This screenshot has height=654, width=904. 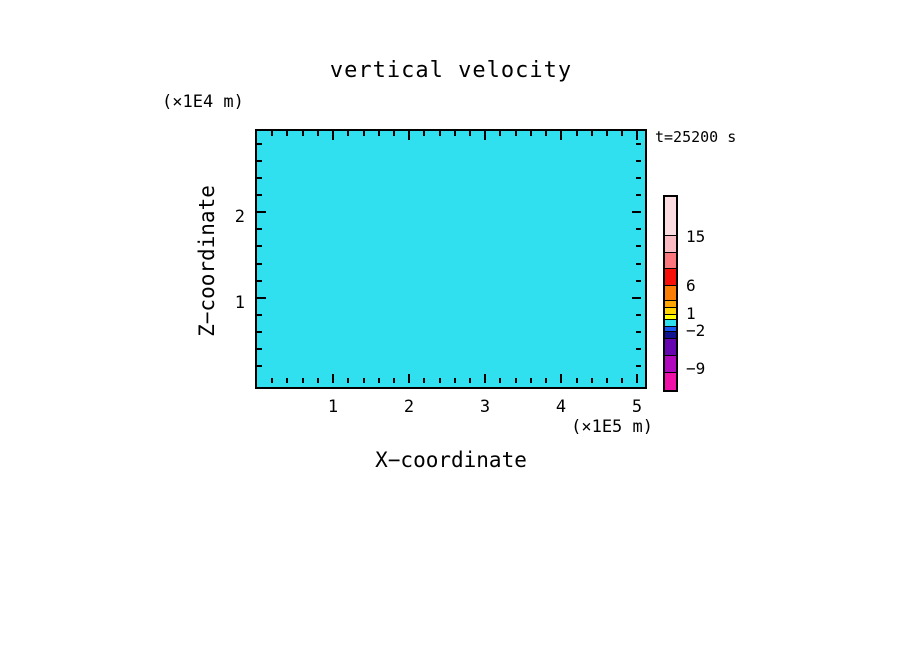 What do you see at coordinates (409, 407) in the screenshot?
I see `x-tick-label: 2` at bounding box center [409, 407].